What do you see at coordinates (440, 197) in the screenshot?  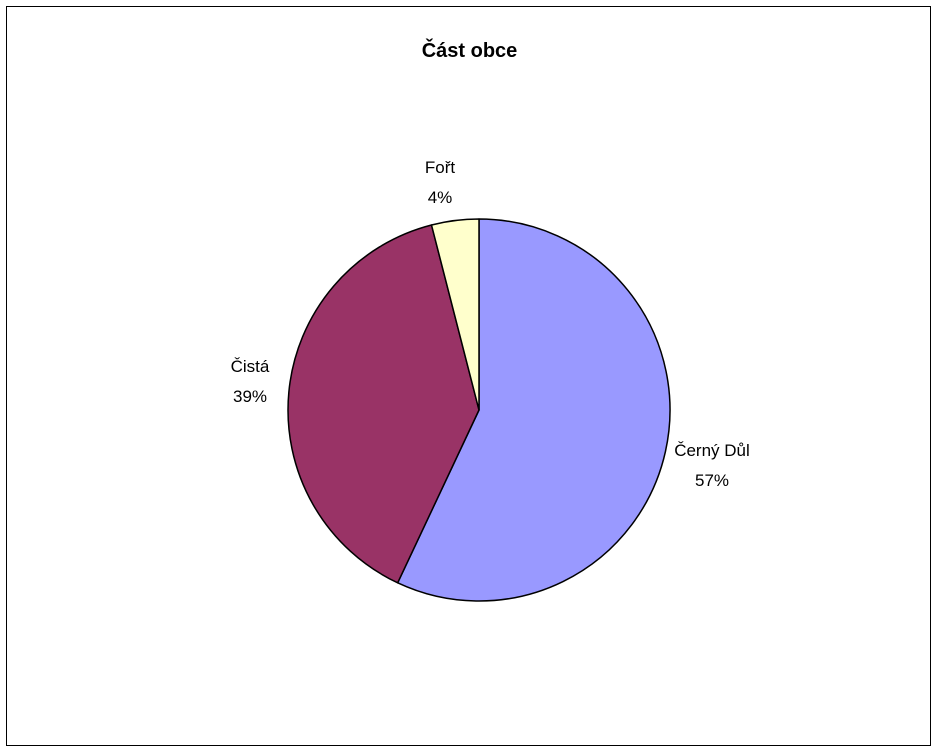 I see `slice-percent-2: 4%` at bounding box center [440, 197].